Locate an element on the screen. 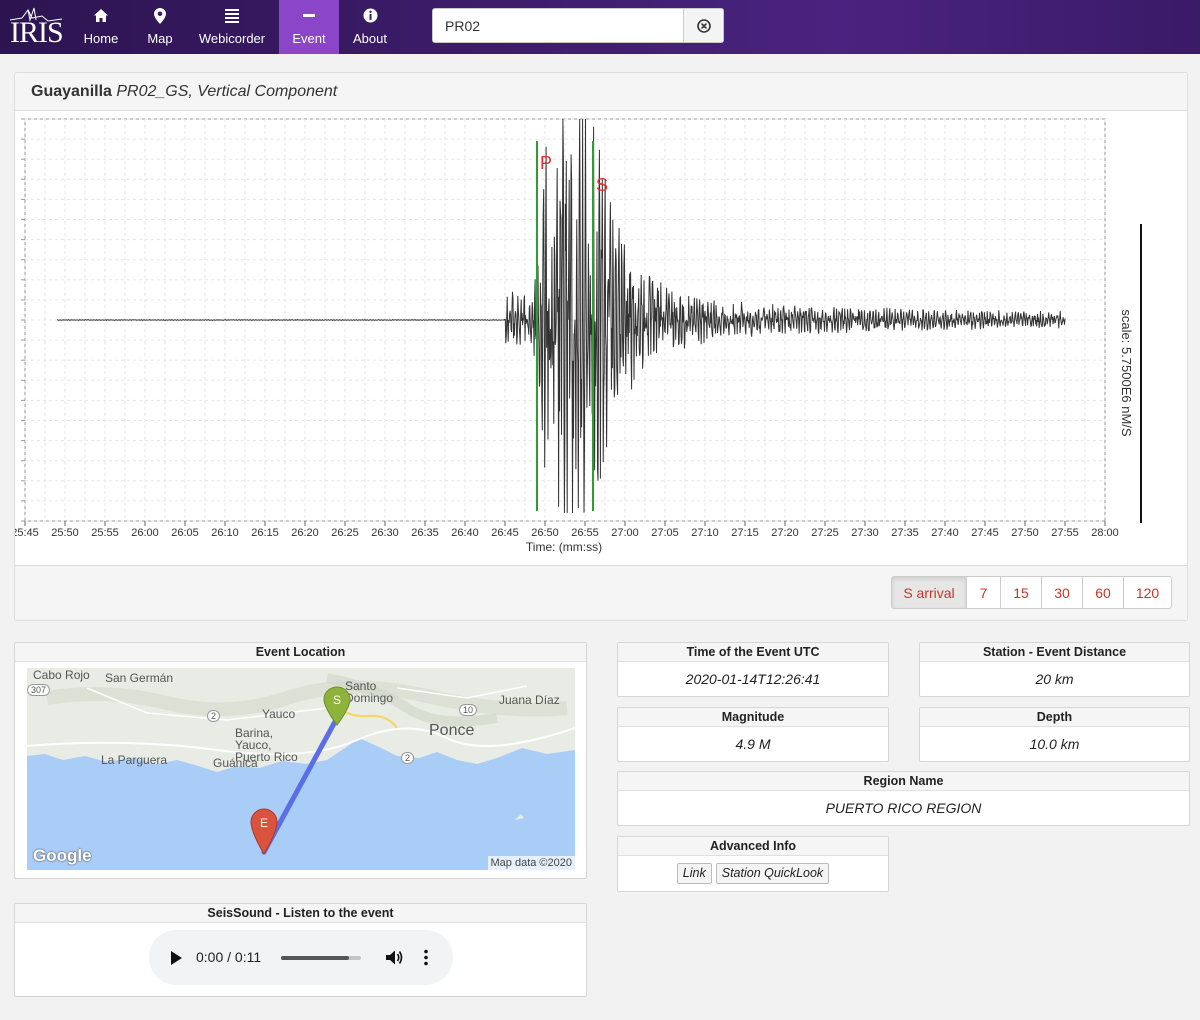 This screenshot has width=1200, height=1020. top-navbar: IRIS Home Map Webicorder Event About is located at coordinates (600, 27).